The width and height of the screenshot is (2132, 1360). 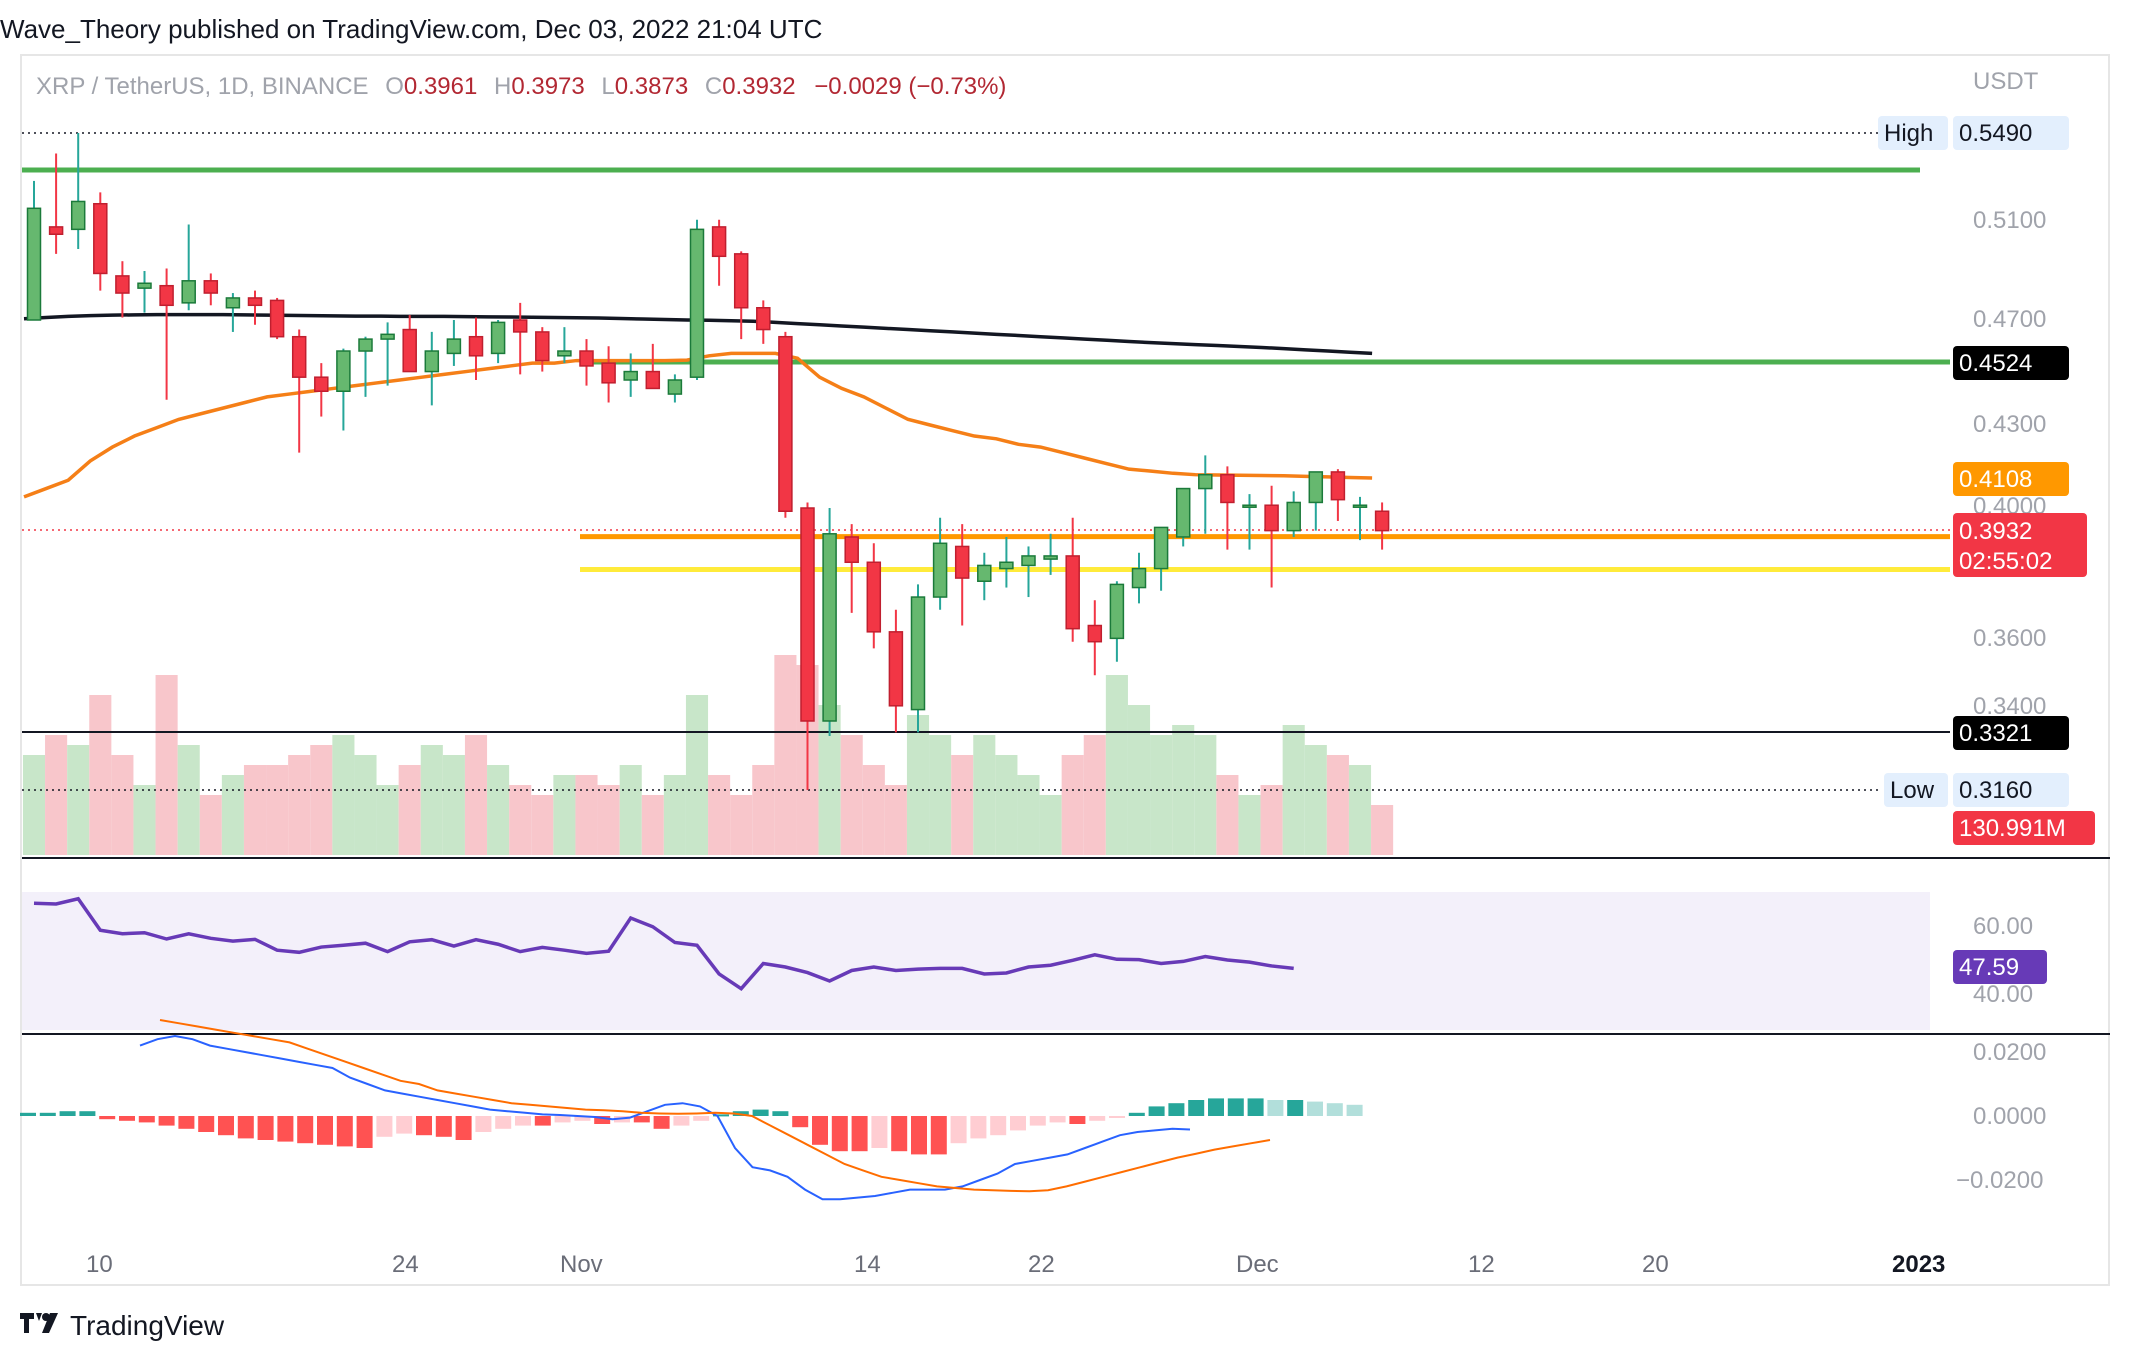 I want to click on rsi-pane, so click(x=1066, y=963).